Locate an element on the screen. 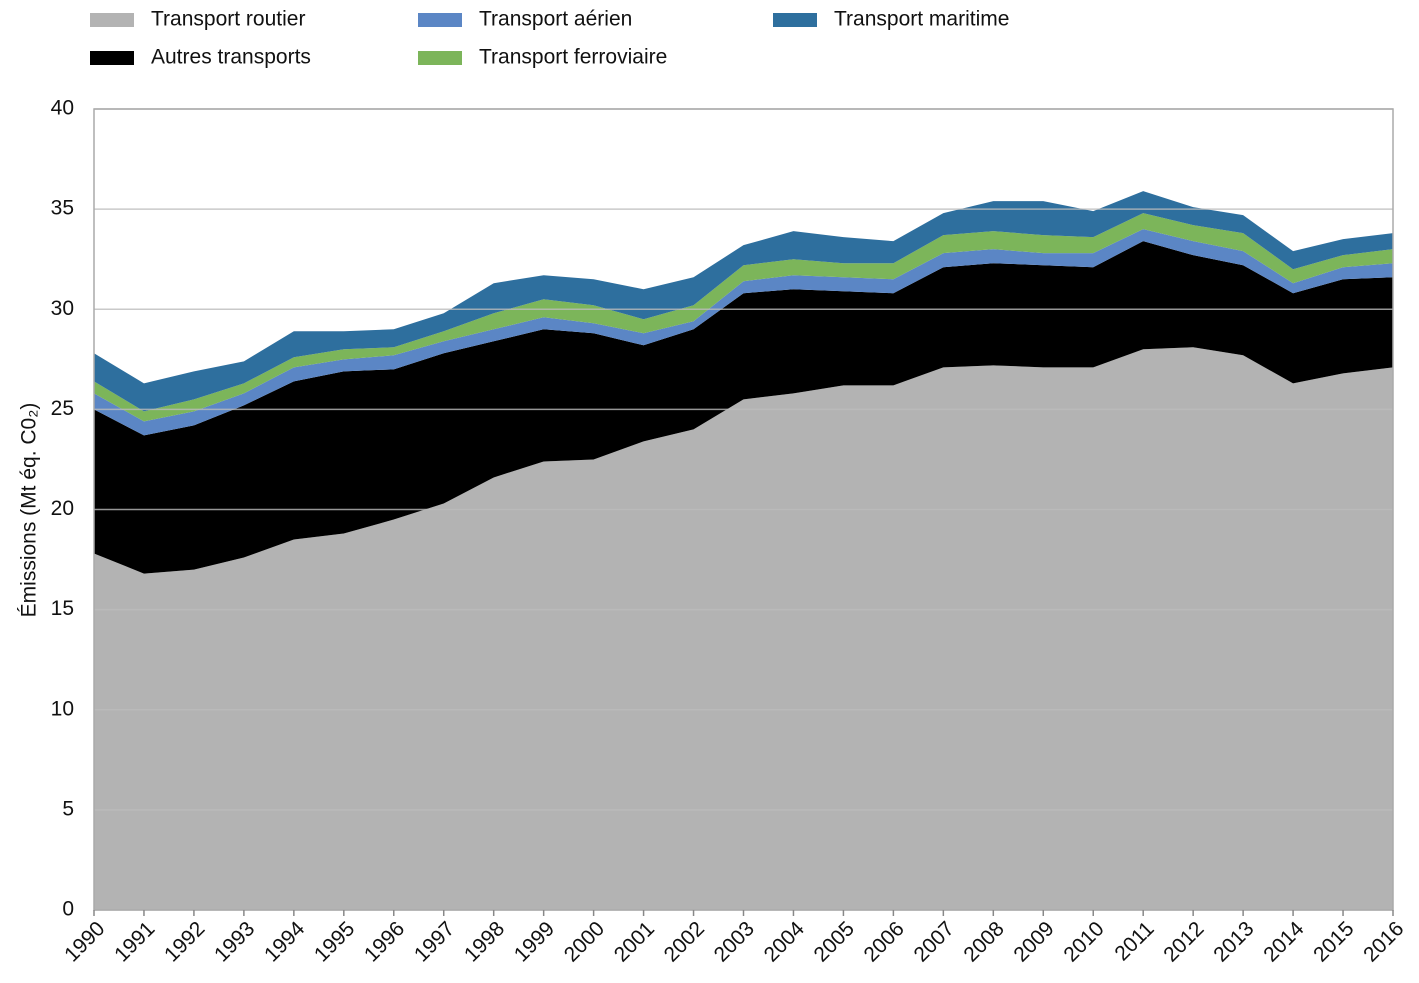 This screenshot has height=983, width=1419. x-tick-label: 1995 is located at coordinates (334, 941).